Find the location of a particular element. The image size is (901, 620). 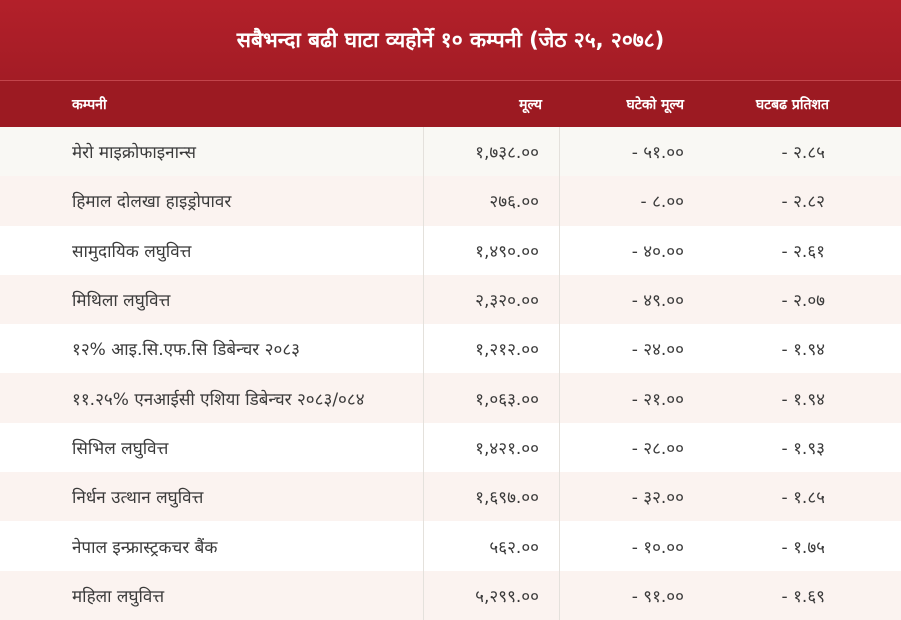

header-company: कम्पनी is located at coordinates (89, 104).